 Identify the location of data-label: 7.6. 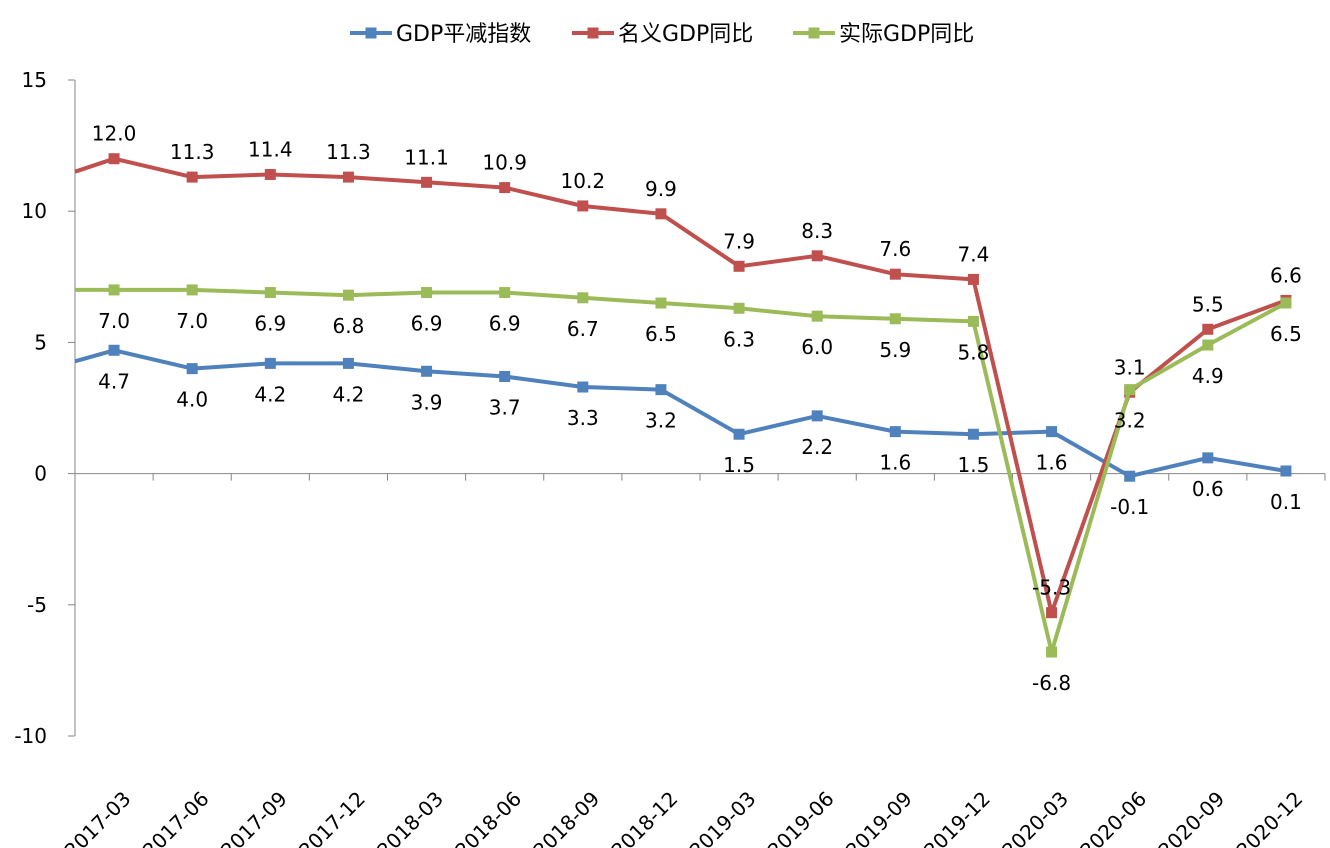
(895, 249).